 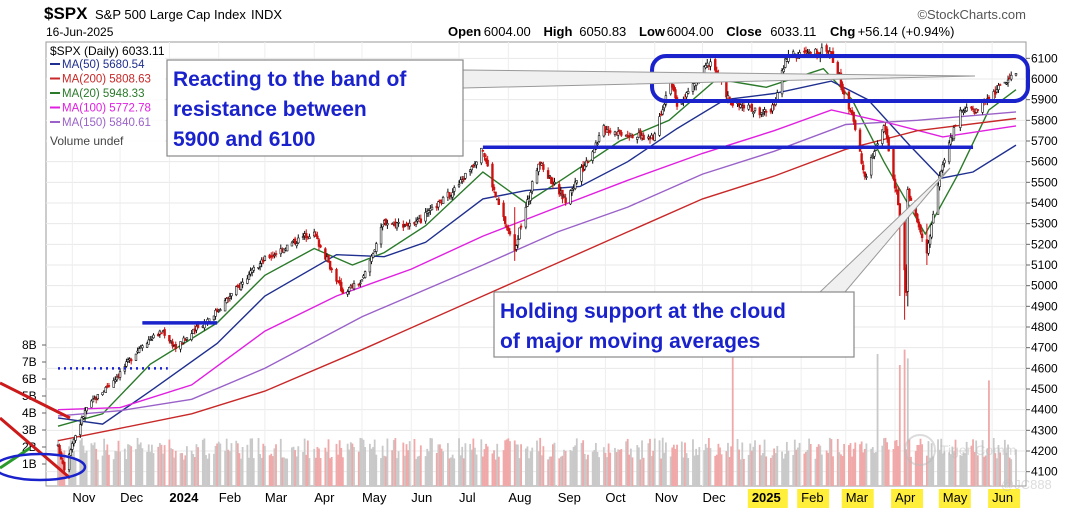 What do you see at coordinates (857, 497) in the screenshot?
I see `x-tick-label: Mar` at bounding box center [857, 497].